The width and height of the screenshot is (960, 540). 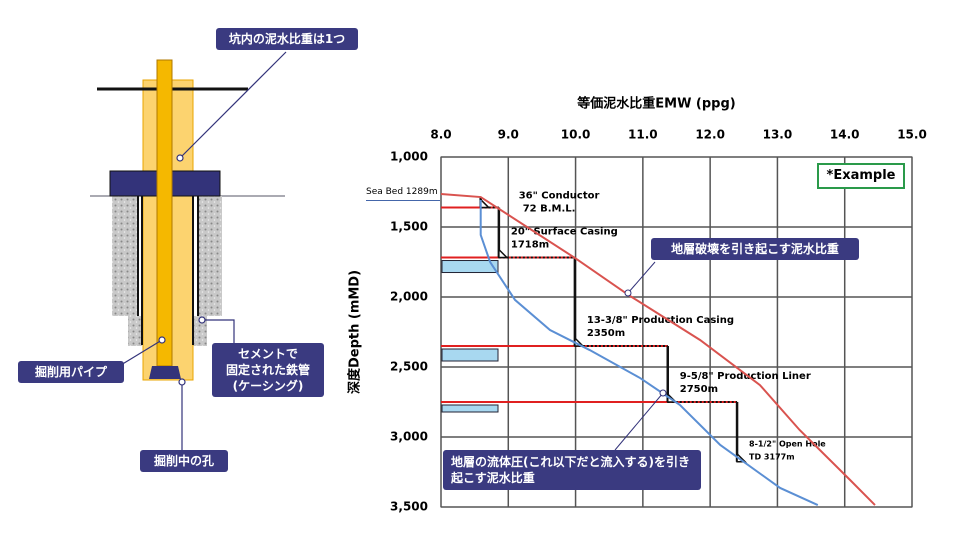 I want to click on y-tick-label: 3,500, so click(x=409, y=507).